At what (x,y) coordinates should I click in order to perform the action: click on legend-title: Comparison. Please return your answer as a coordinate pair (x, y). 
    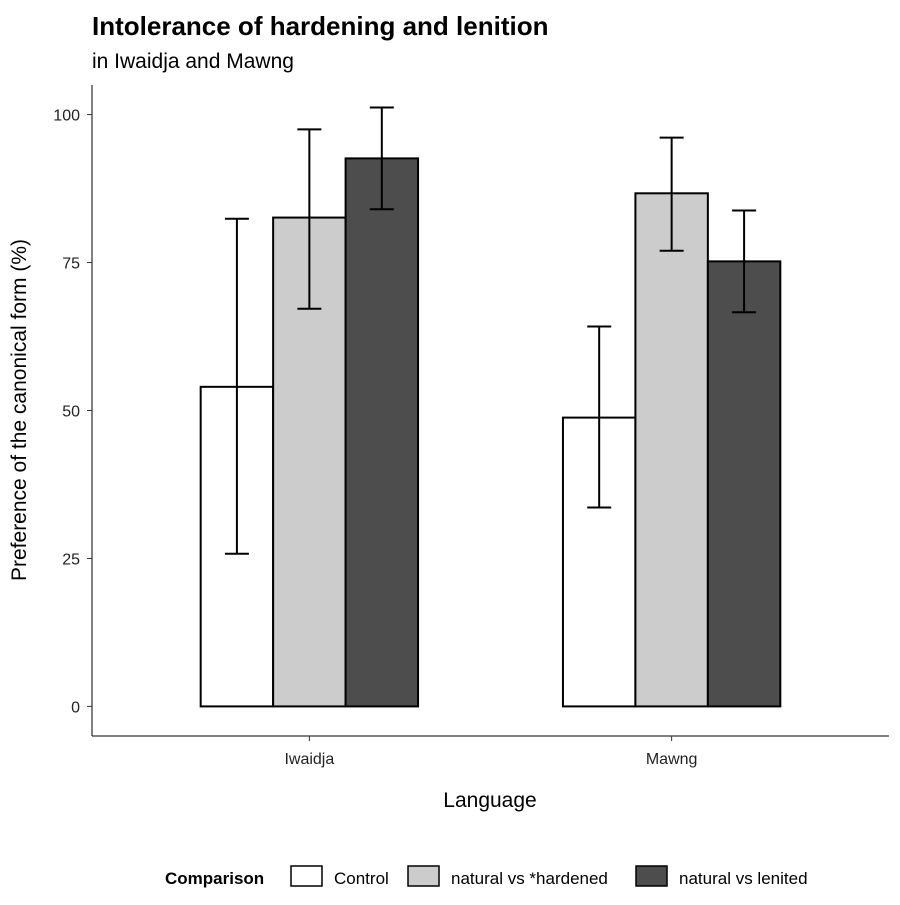
    Looking at the image, I should click on (214, 878).